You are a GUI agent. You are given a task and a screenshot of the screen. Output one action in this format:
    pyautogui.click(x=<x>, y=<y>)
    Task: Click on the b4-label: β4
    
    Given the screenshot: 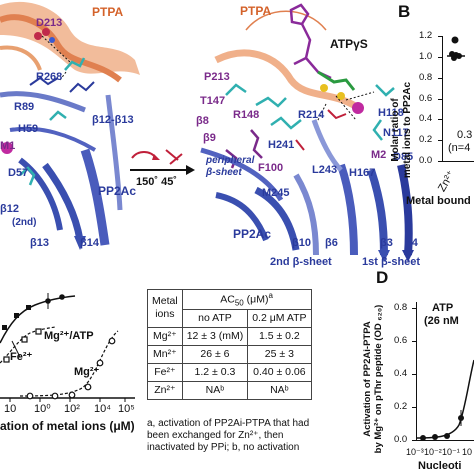 What is the action you would take?
    pyautogui.click(x=411, y=243)
    